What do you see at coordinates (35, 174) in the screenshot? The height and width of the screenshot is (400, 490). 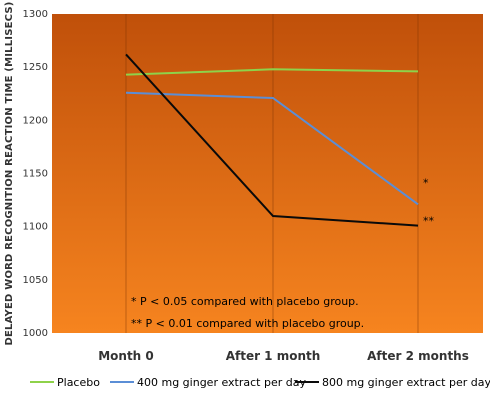 I see `y-tick-label: 1150` at bounding box center [35, 174].